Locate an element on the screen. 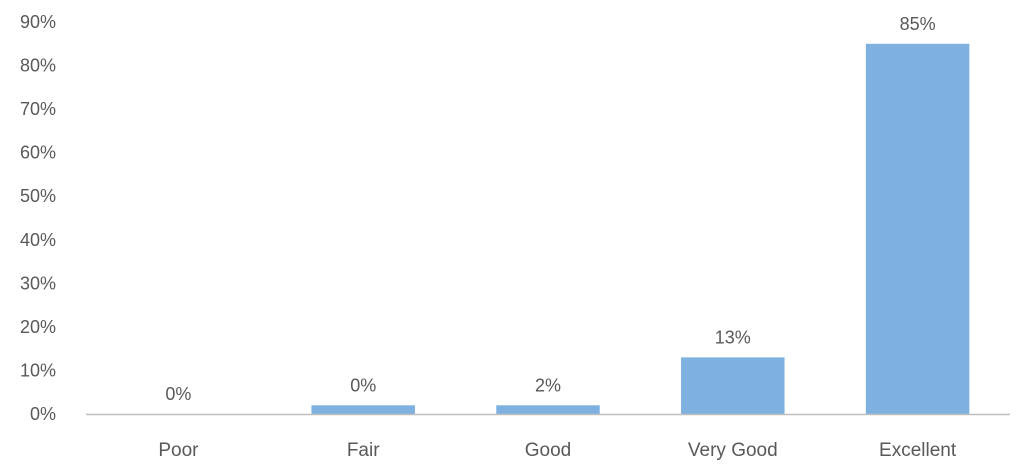 This screenshot has width=1018, height=468. x-axis-labels: Poor Fair Good Very Good Excellent is located at coordinates (557, 450).